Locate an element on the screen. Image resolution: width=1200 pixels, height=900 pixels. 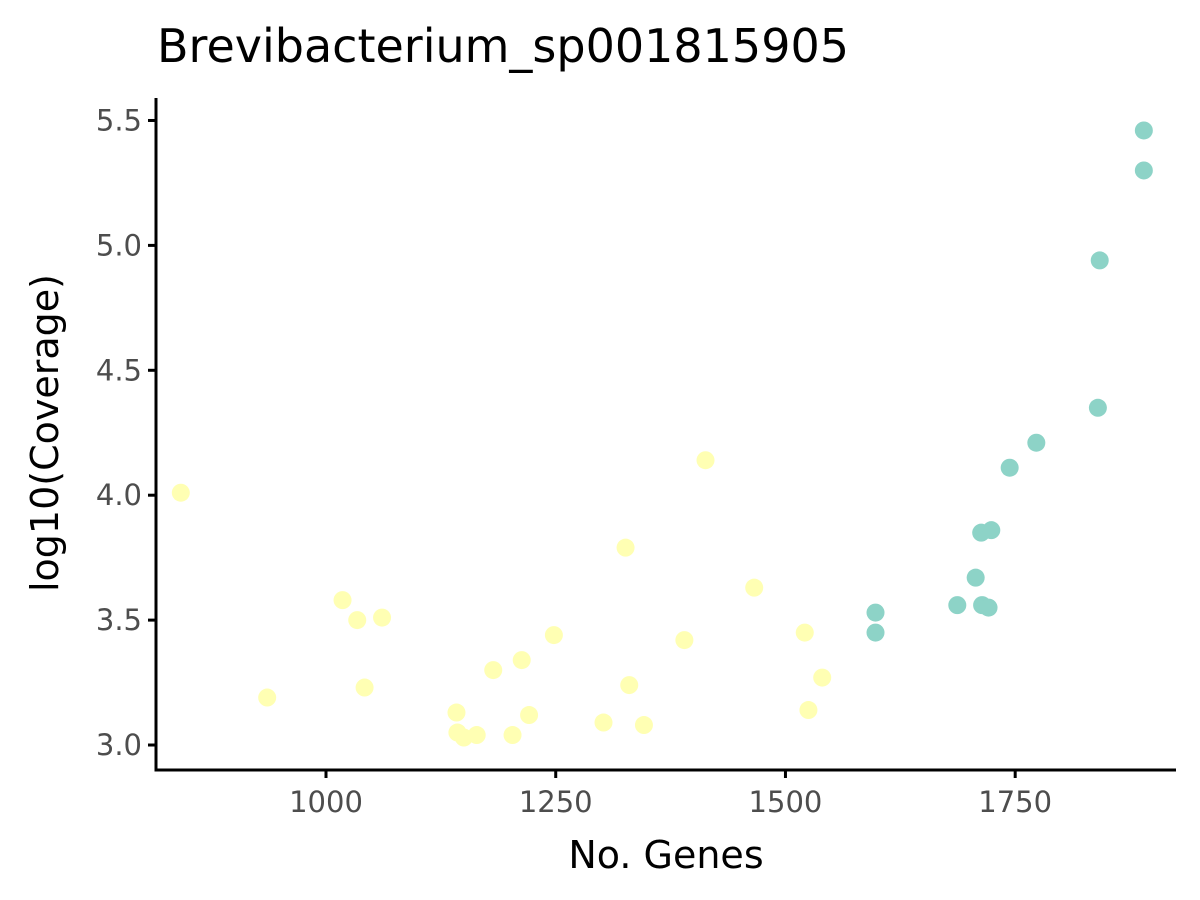
y-tick-label: 5.5 is located at coordinates (119, 120).